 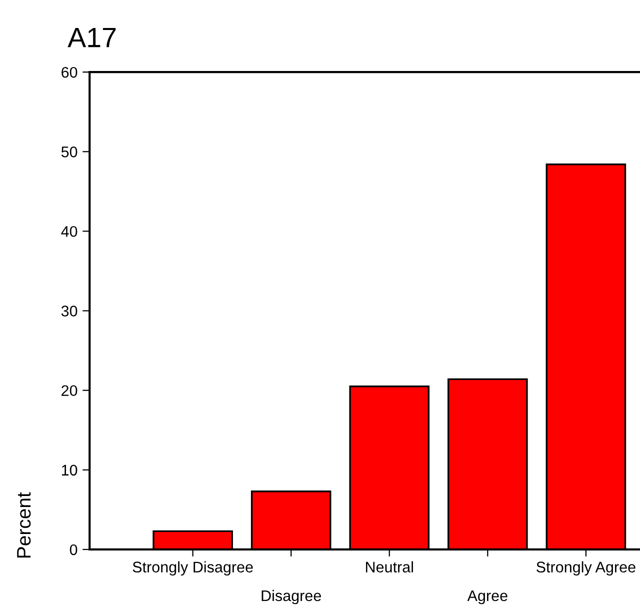 I want to click on x-tick-label: Strongly Agree, so click(x=586, y=568).